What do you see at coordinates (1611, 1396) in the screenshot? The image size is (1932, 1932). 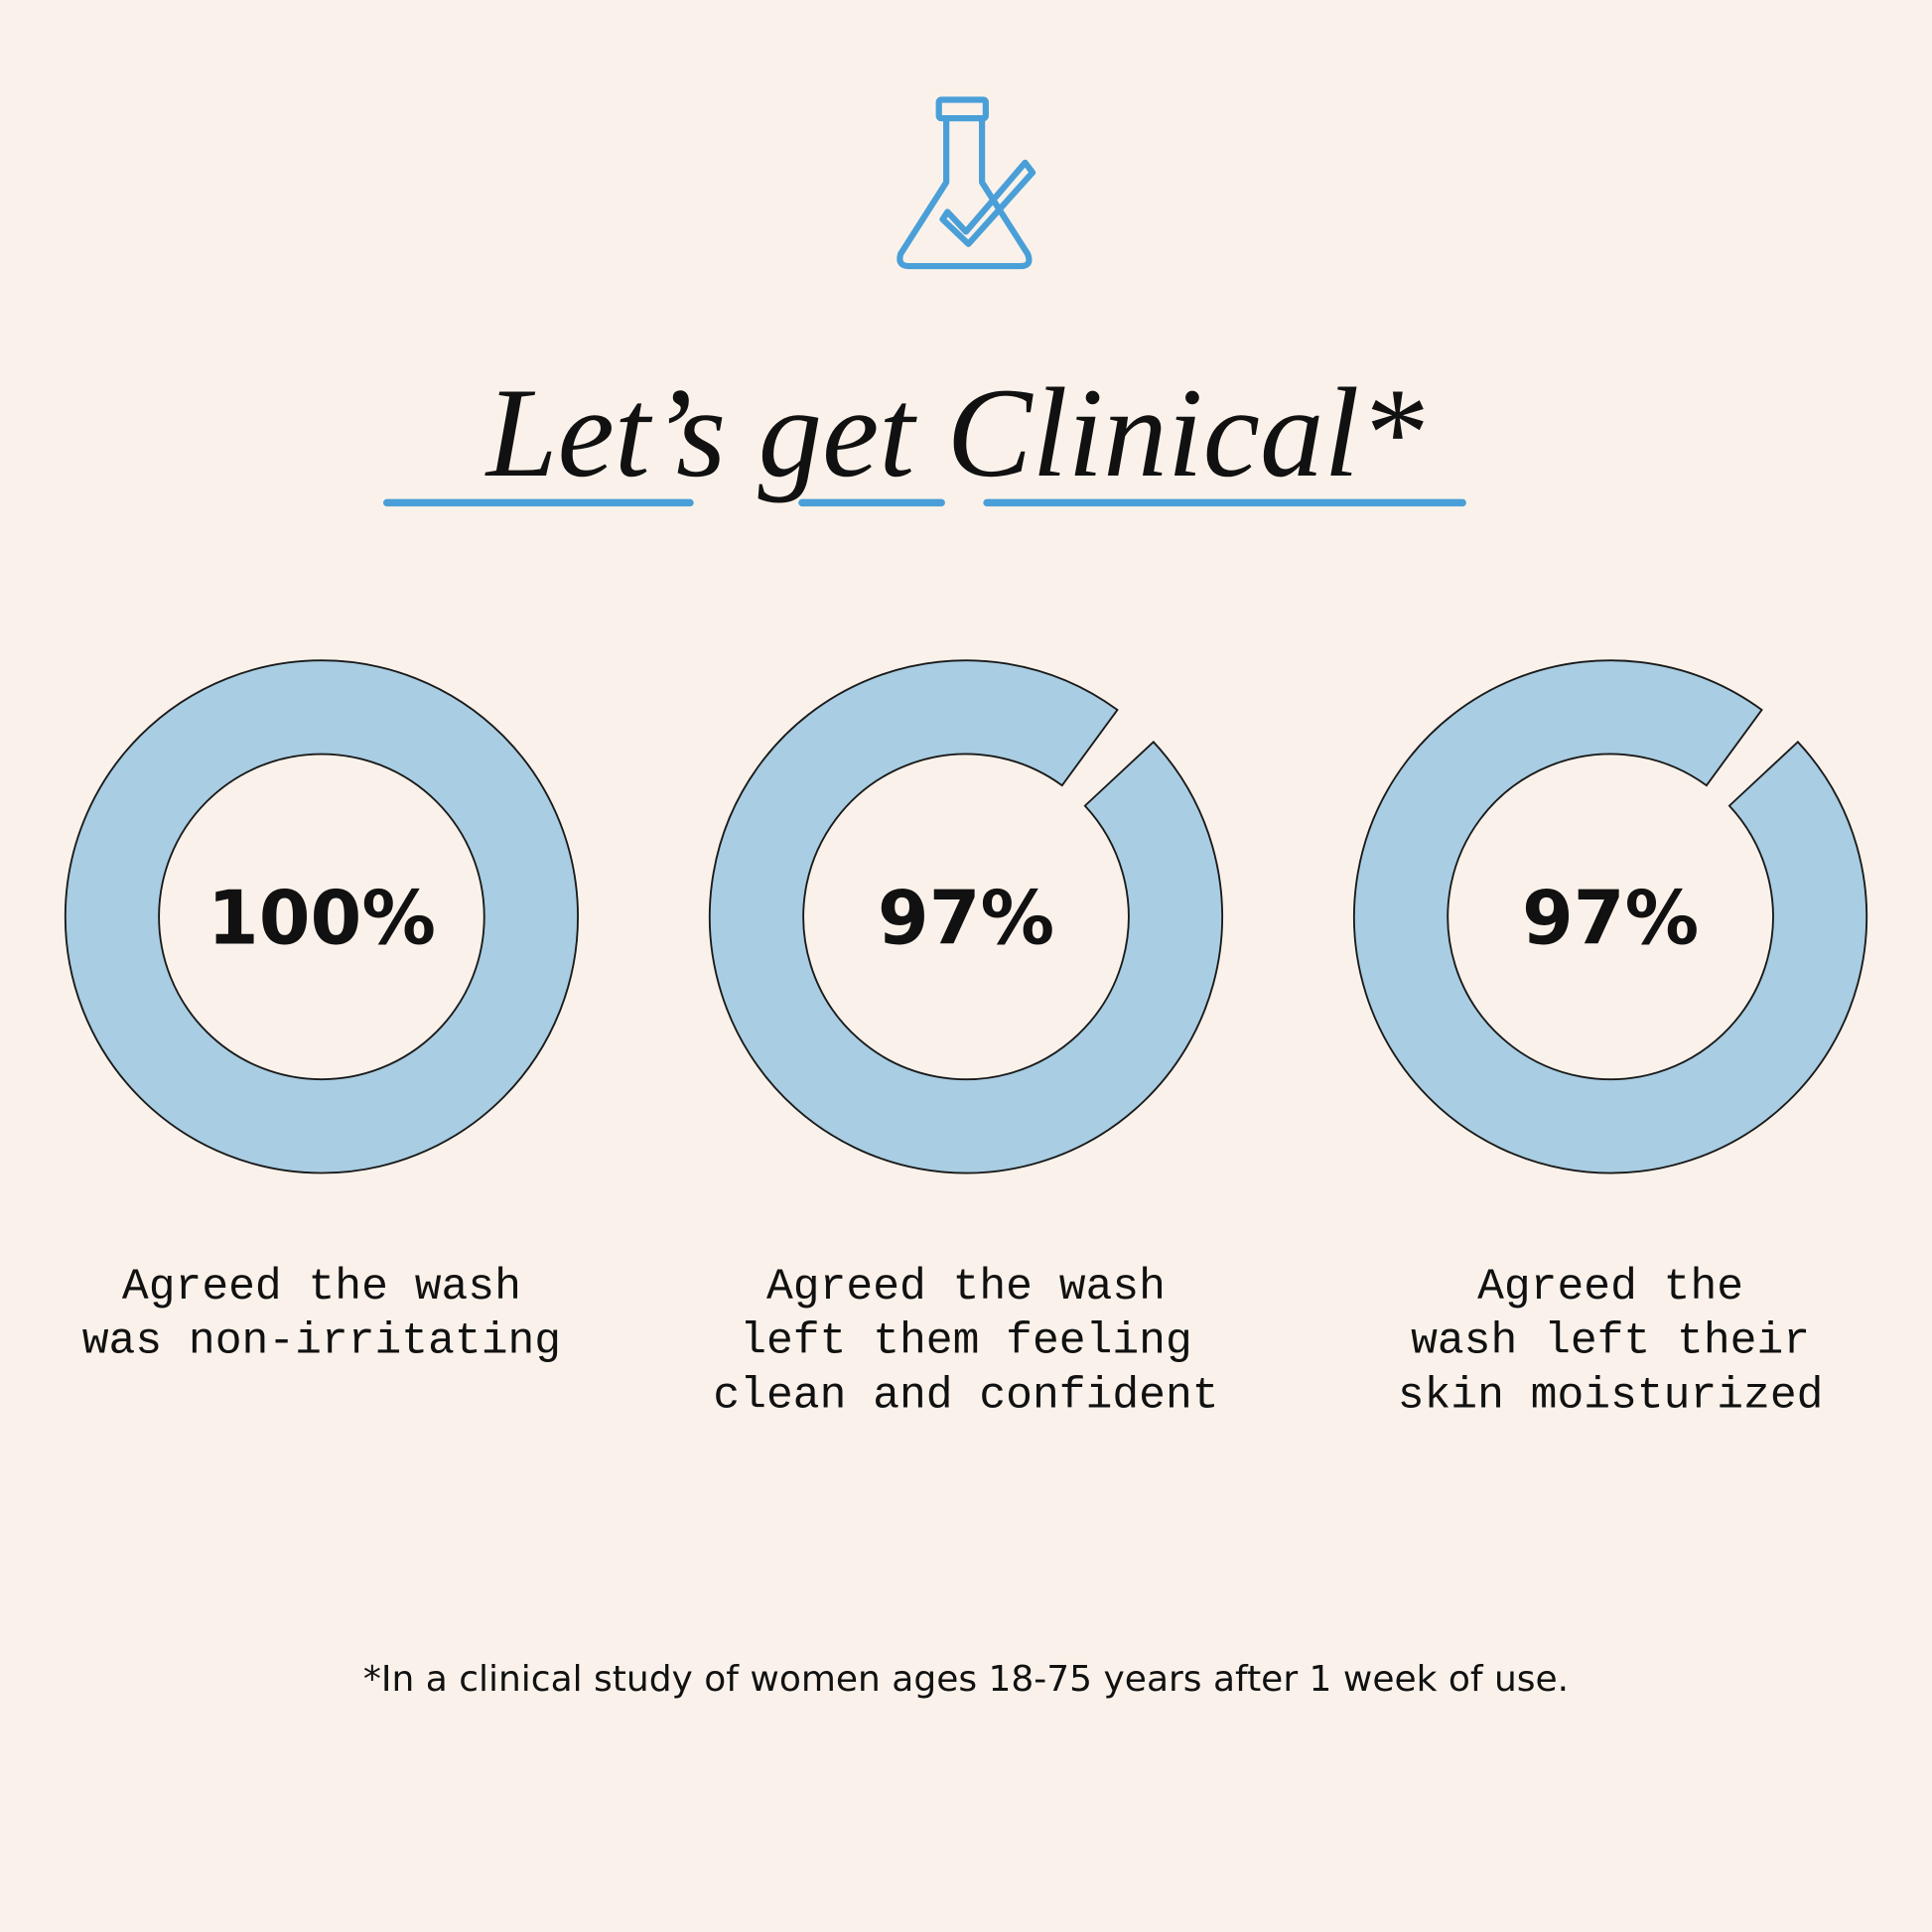 I see `caption-line: skin moisturized` at bounding box center [1611, 1396].